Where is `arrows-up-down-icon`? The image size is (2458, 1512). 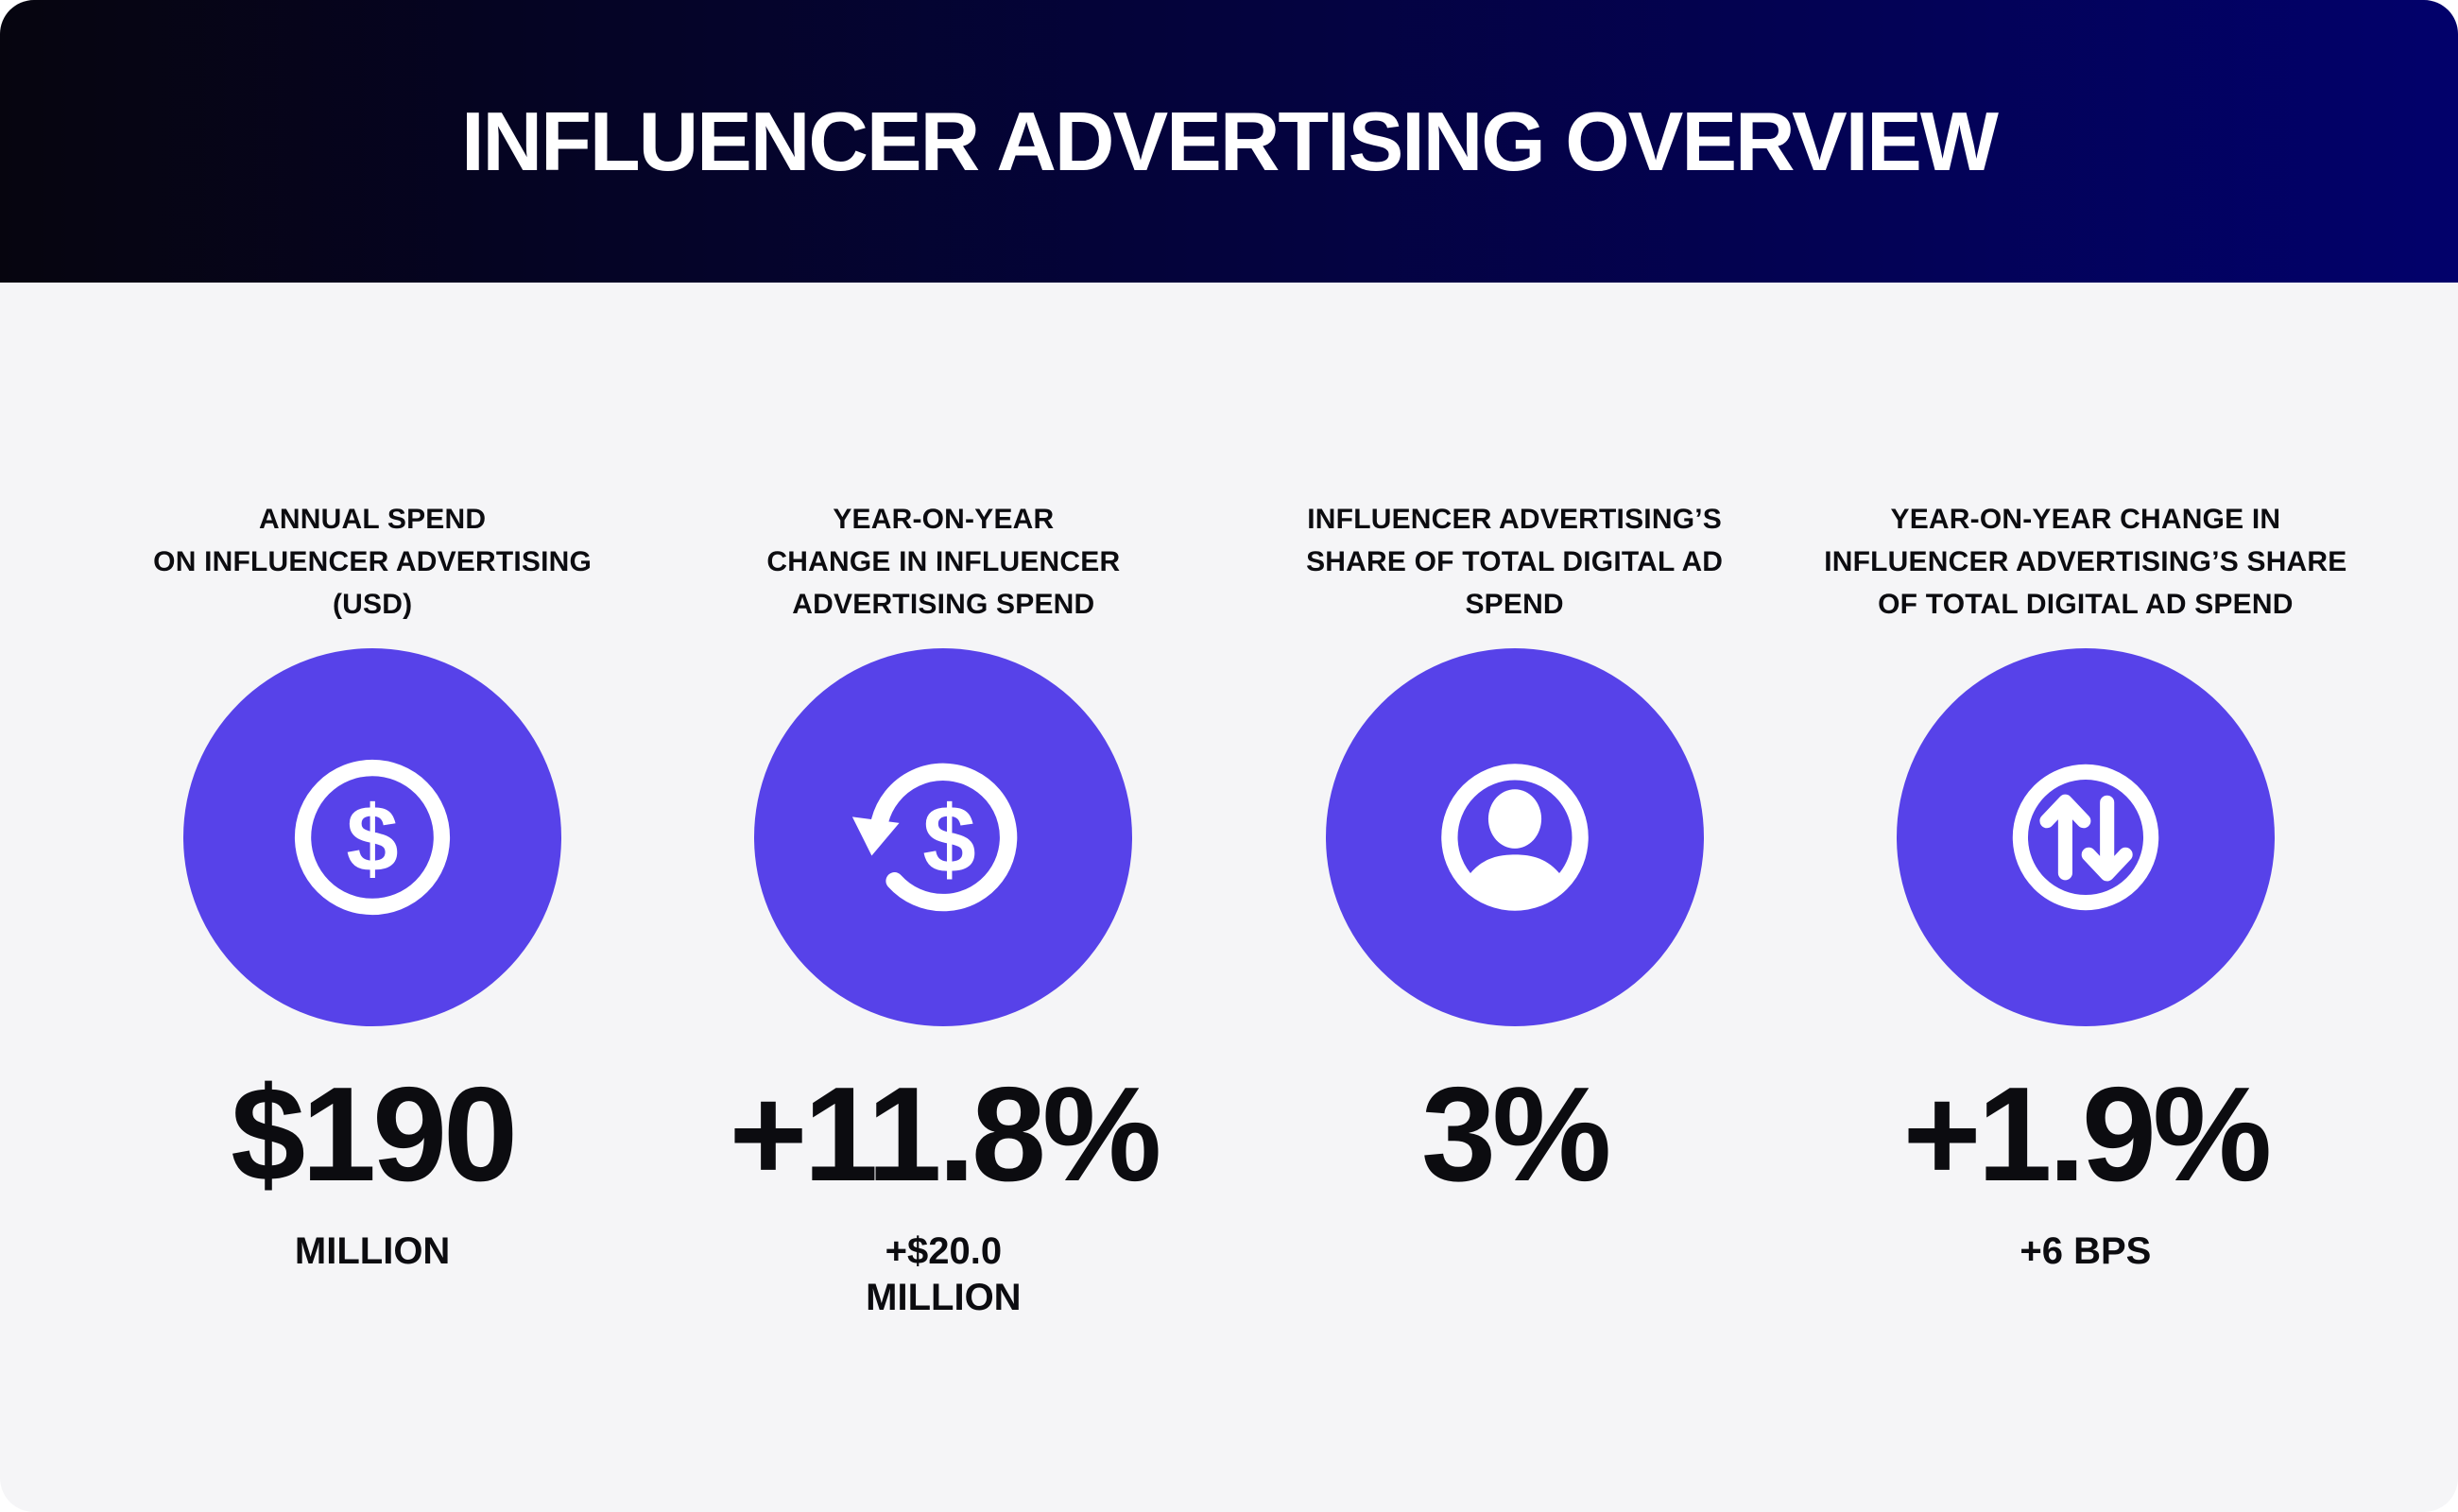 arrows-up-down-icon is located at coordinates (2085, 837).